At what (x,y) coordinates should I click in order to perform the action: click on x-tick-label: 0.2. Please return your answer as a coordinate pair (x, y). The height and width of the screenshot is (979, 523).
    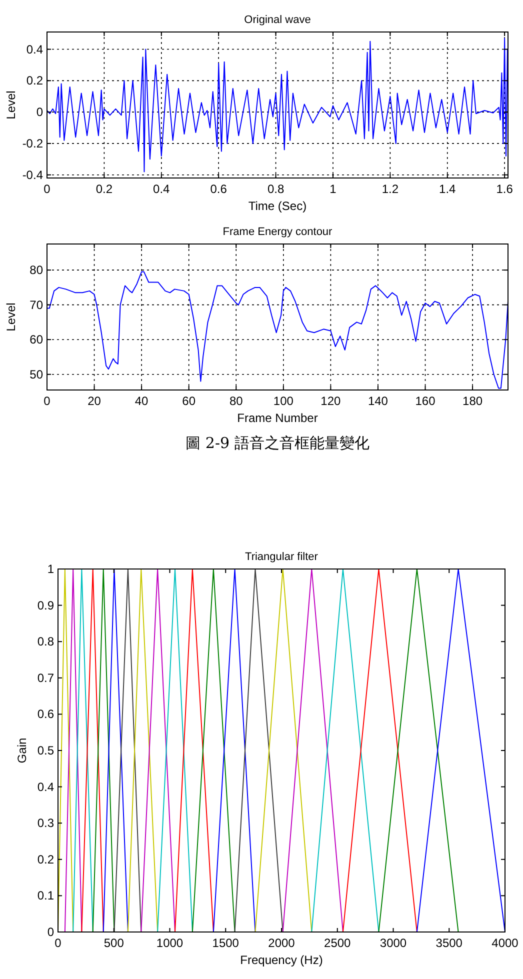
    Looking at the image, I should click on (104, 189).